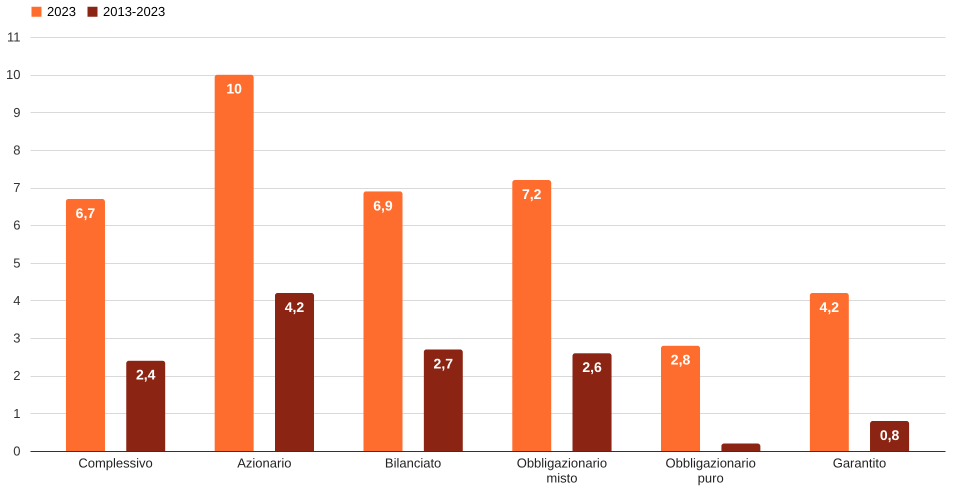 The image size is (955, 496). Describe the element at coordinates (16, 150) in the screenshot. I see `y-tick-label: 8` at that location.